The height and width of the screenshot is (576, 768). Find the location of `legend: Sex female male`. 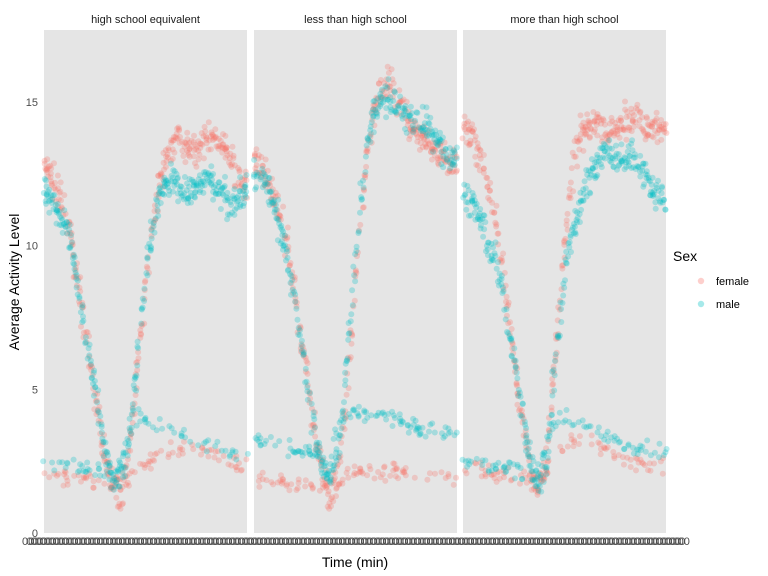

legend: Sex female male is located at coordinates (711, 279).